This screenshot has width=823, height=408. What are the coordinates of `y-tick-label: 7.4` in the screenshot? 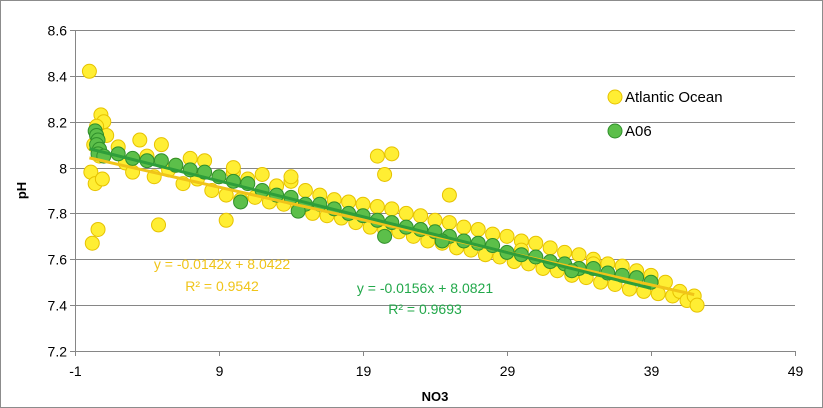 It's located at (58, 306).